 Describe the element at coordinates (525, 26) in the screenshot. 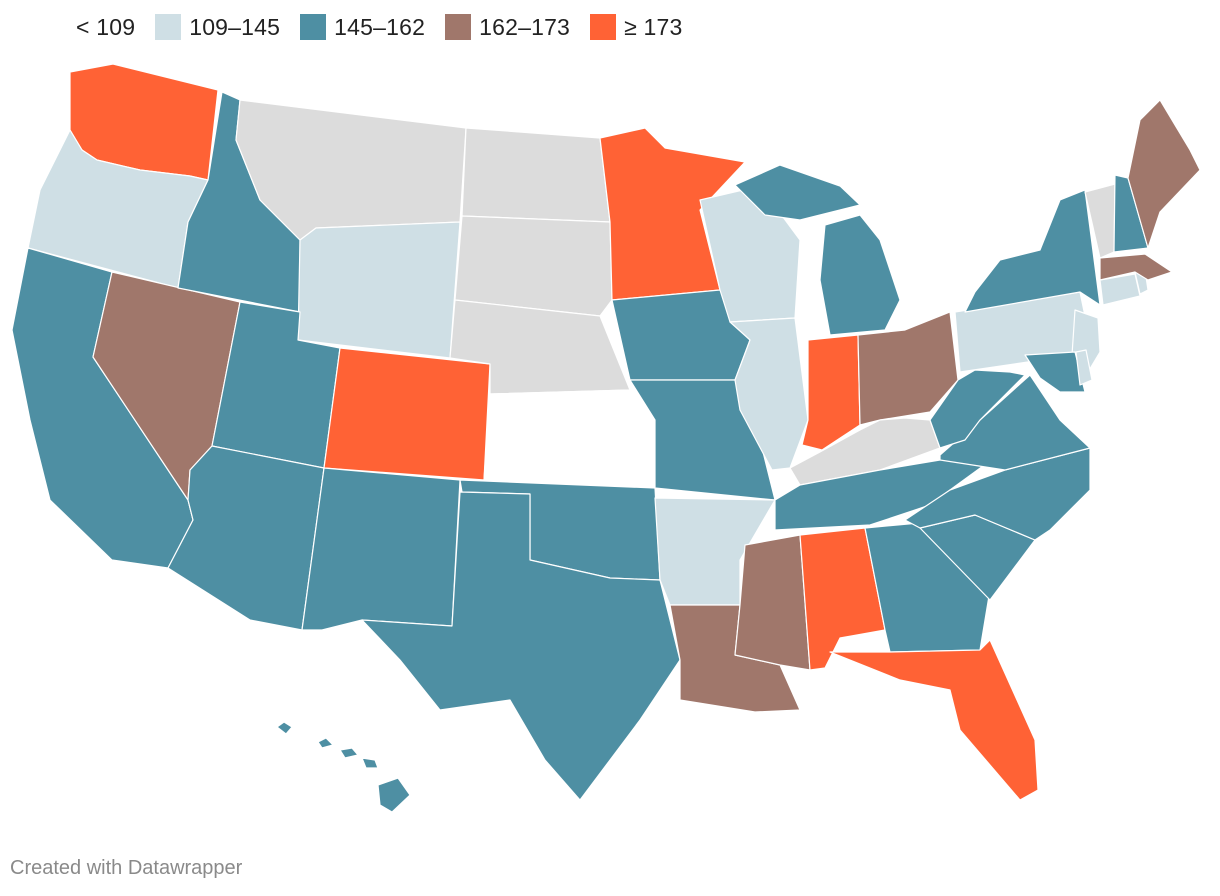

I see `legend-label: 162–173` at that location.